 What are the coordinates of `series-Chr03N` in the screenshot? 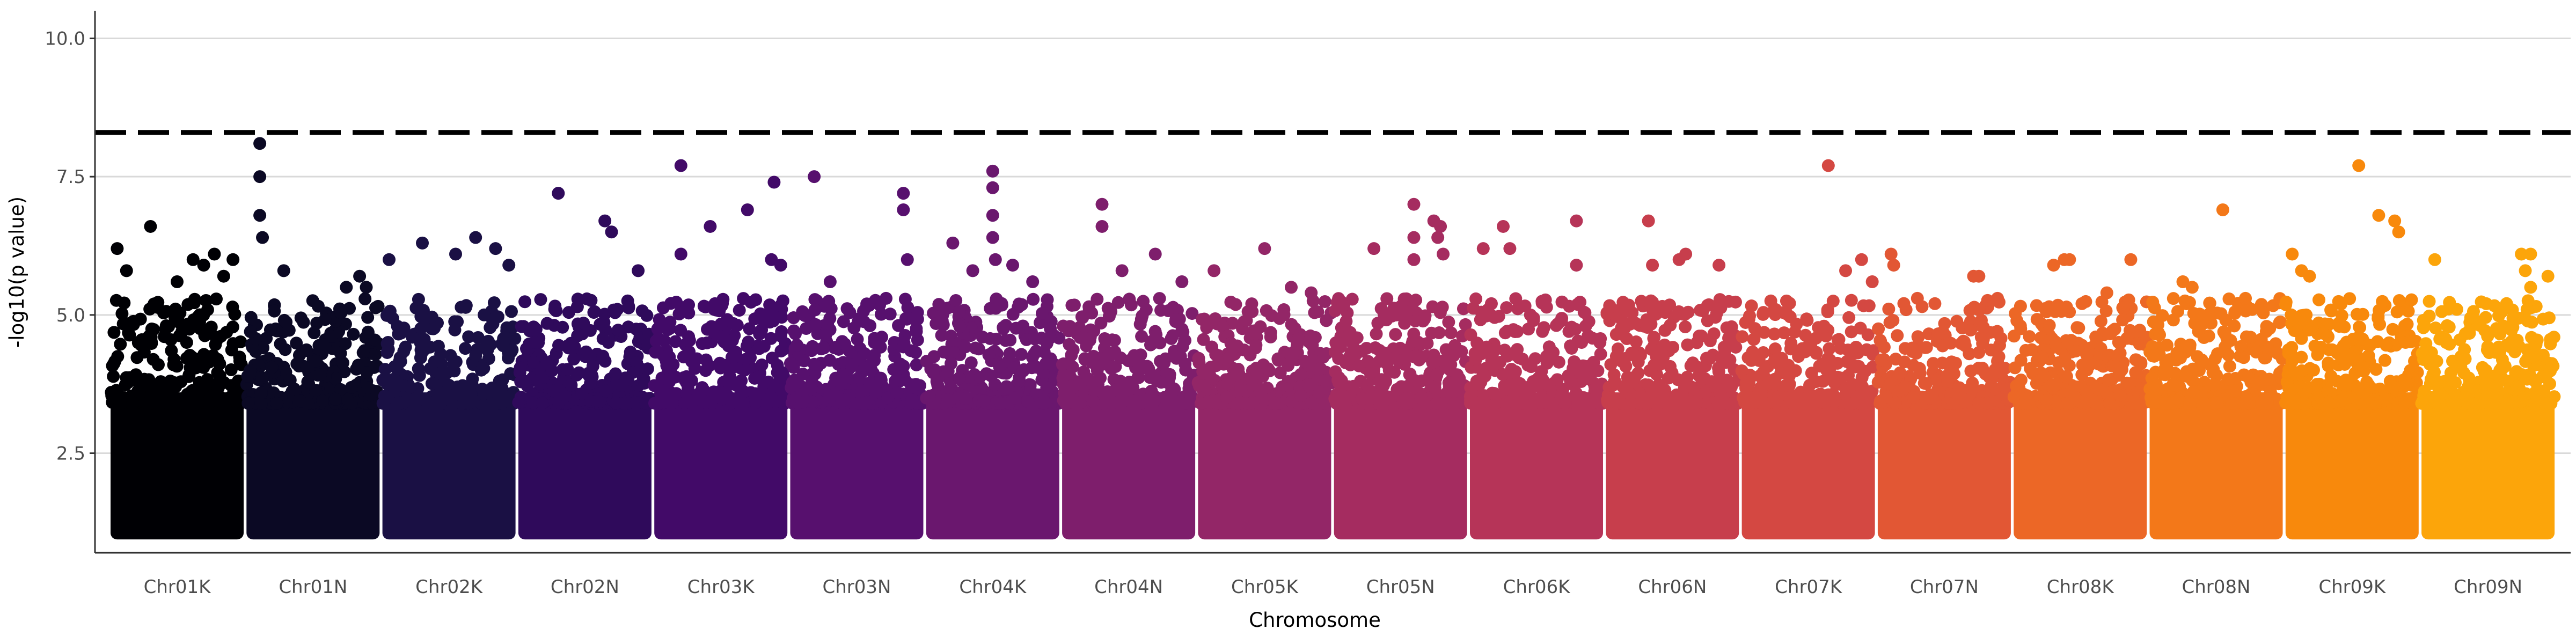 It's located at (857, 355).